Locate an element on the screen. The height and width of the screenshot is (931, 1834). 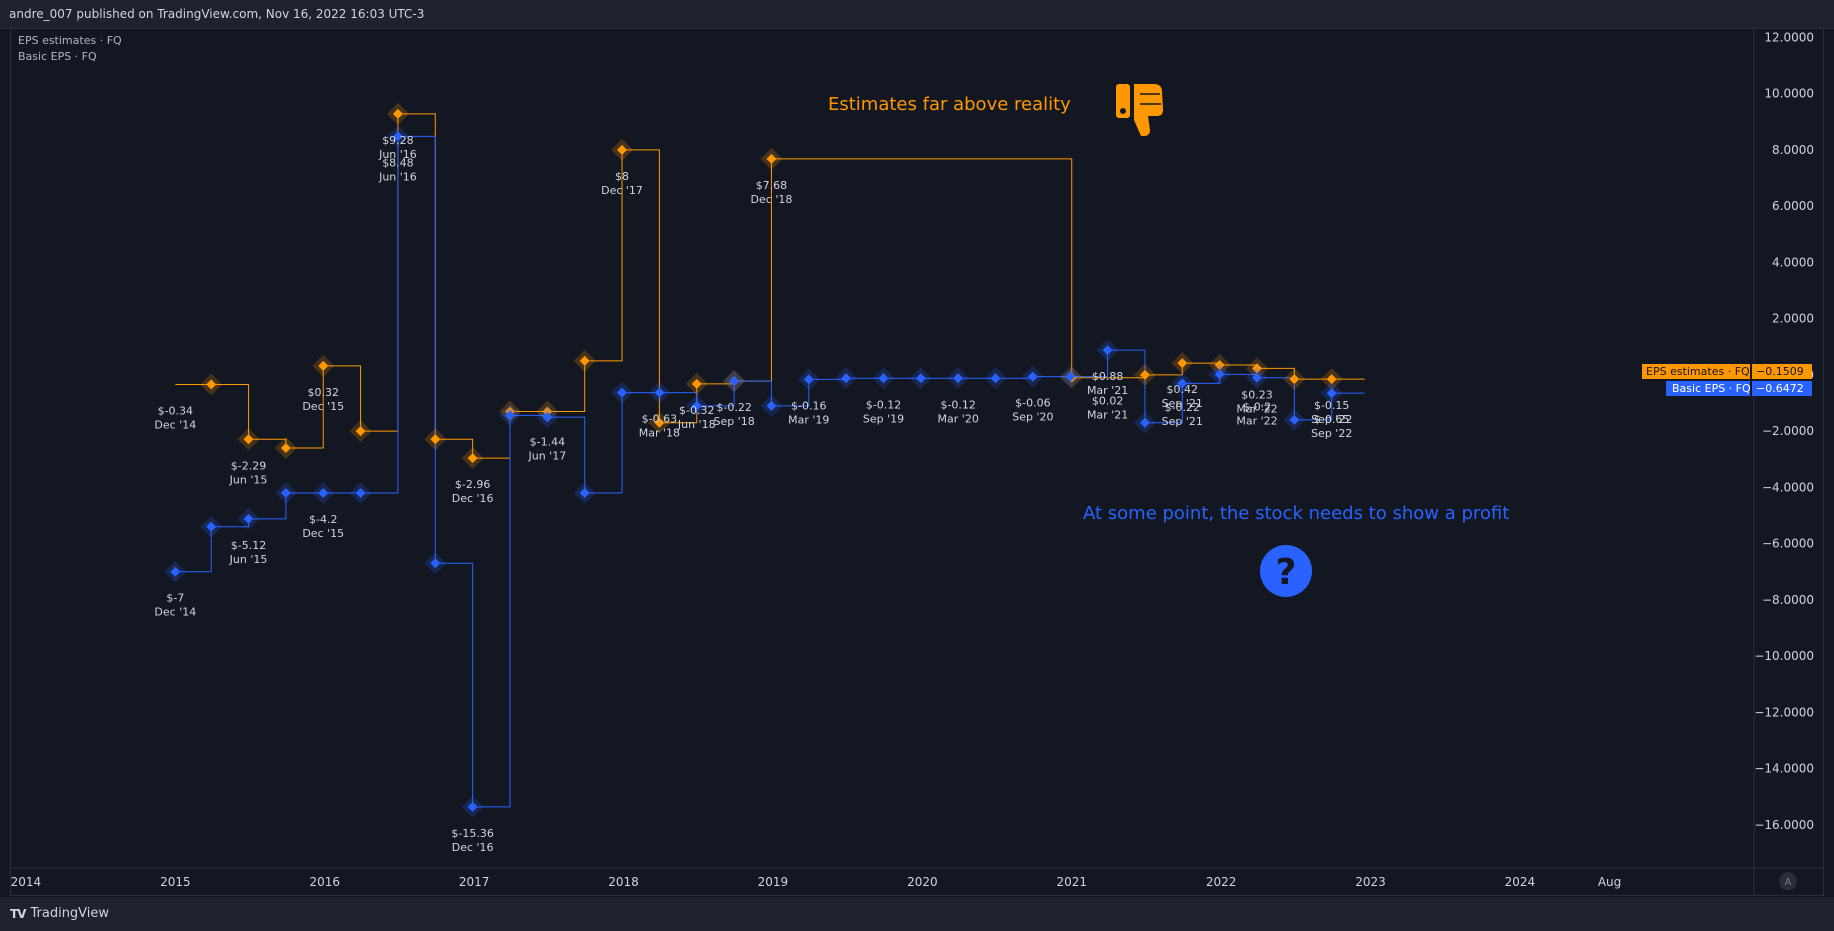
brand-name: TradingView is located at coordinates (70, 913).